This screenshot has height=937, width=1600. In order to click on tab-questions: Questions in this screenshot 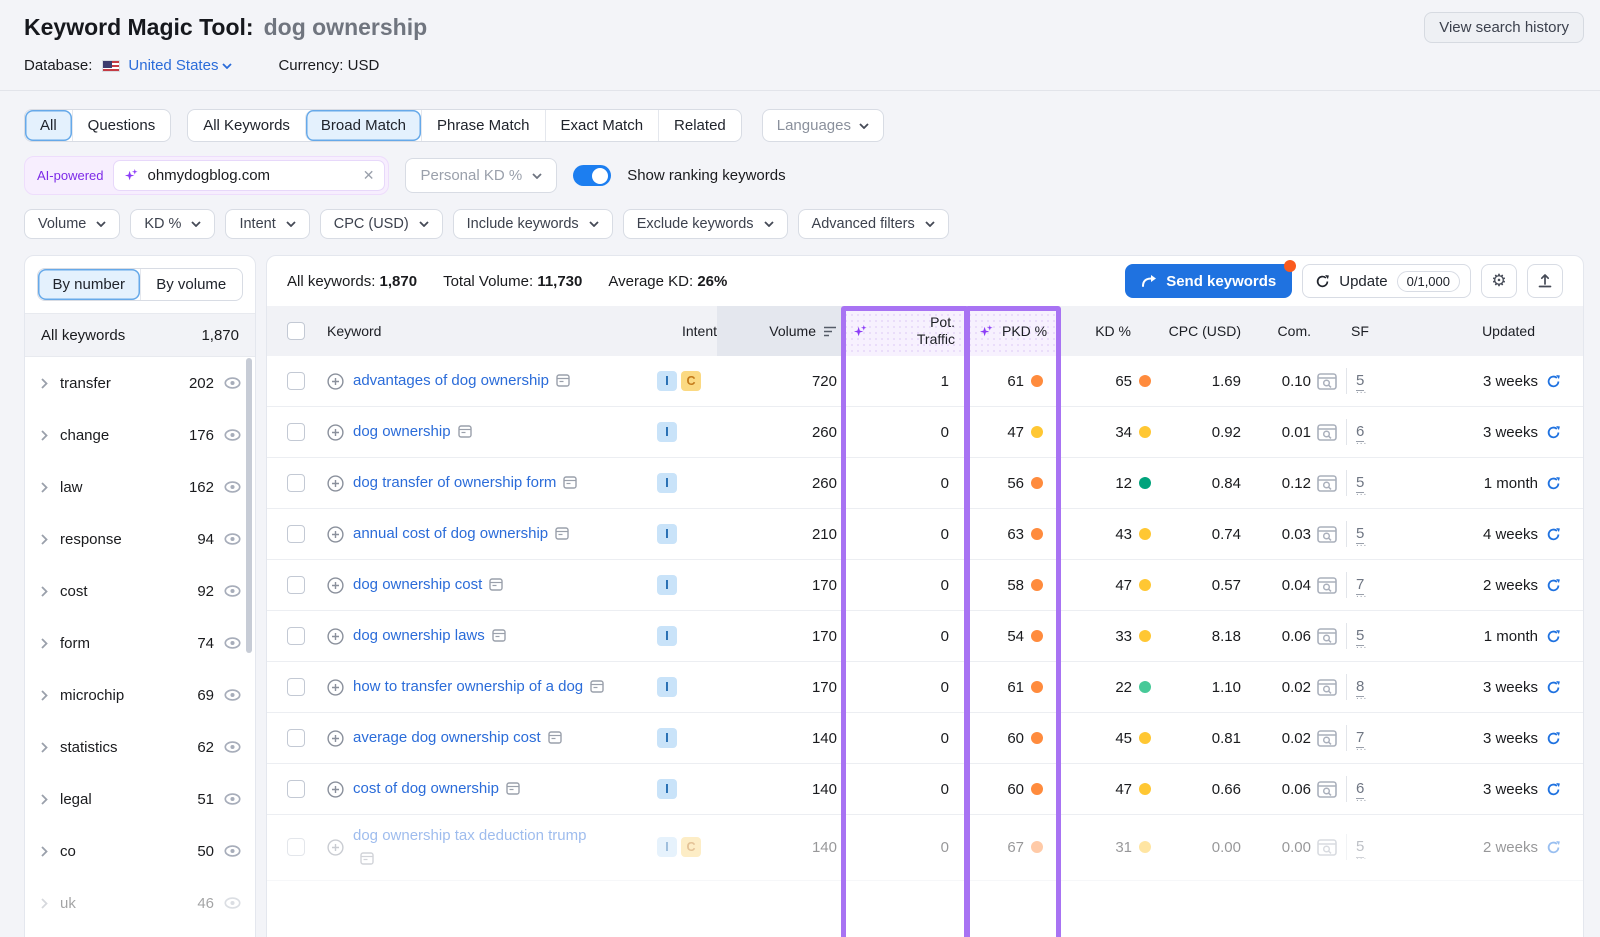, I will do `click(121, 125)`.